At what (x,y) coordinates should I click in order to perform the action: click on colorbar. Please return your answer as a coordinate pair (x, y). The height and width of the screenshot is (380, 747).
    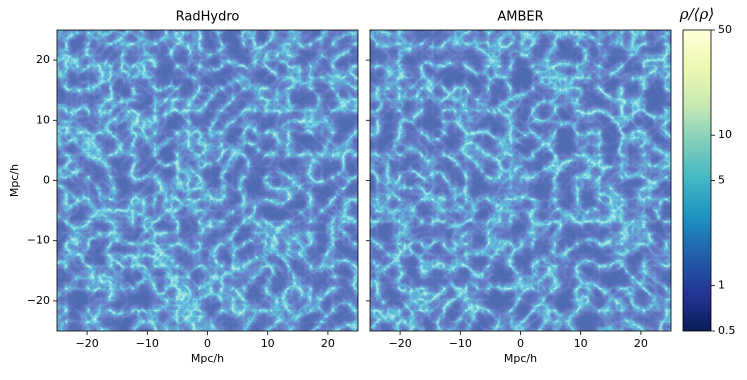
    Looking at the image, I should click on (697, 180).